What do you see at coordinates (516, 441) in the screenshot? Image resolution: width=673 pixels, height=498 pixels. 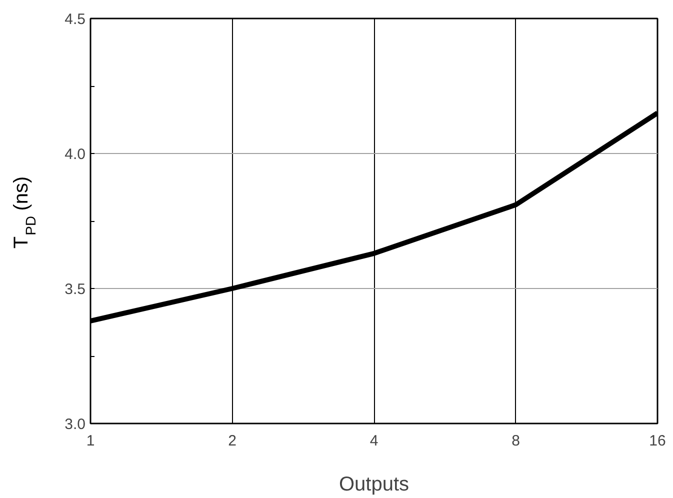 I see `x-tick-label: 8` at bounding box center [516, 441].